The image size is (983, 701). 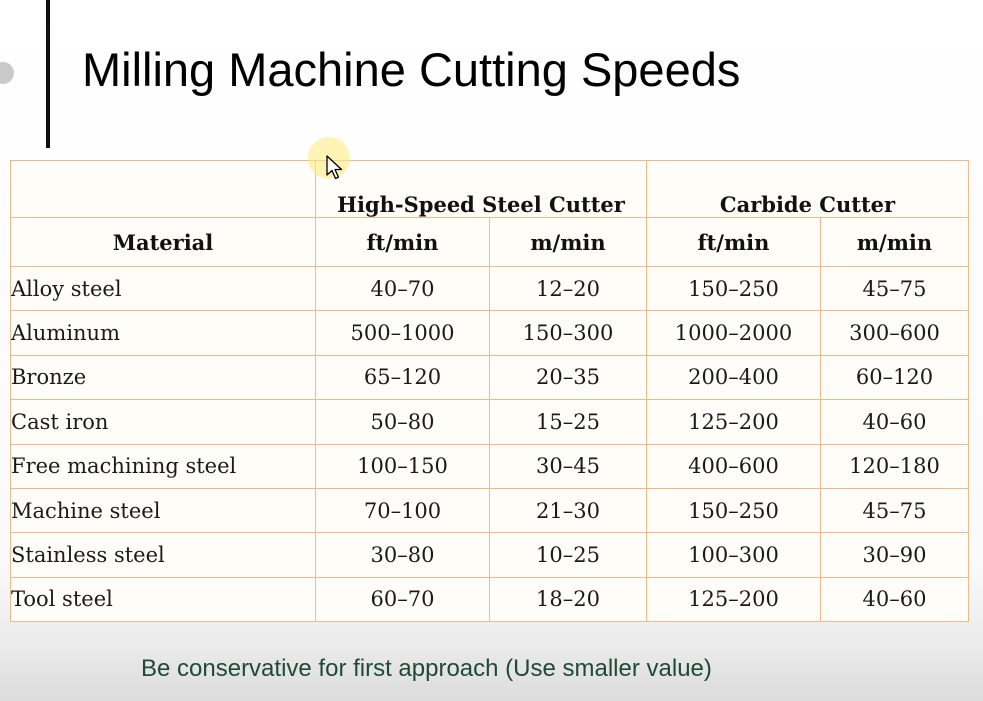 What do you see at coordinates (163, 333) in the screenshot?
I see `material-cell: Aluminum` at bounding box center [163, 333].